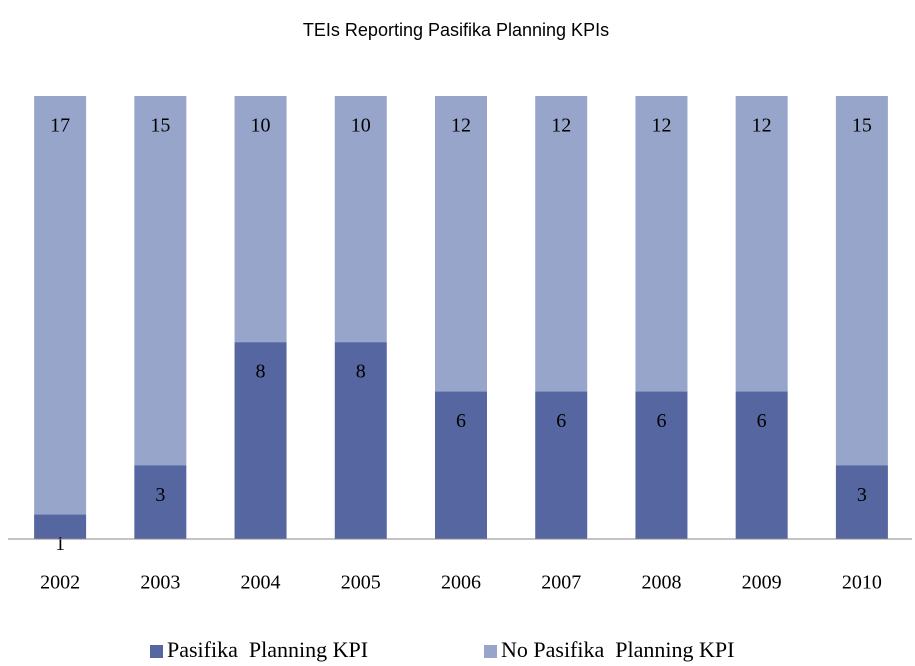 This screenshot has width=915, height=666. What do you see at coordinates (60, 544) in the screenshot?
I see `data-label: 1` at bounding box center [60, 544].